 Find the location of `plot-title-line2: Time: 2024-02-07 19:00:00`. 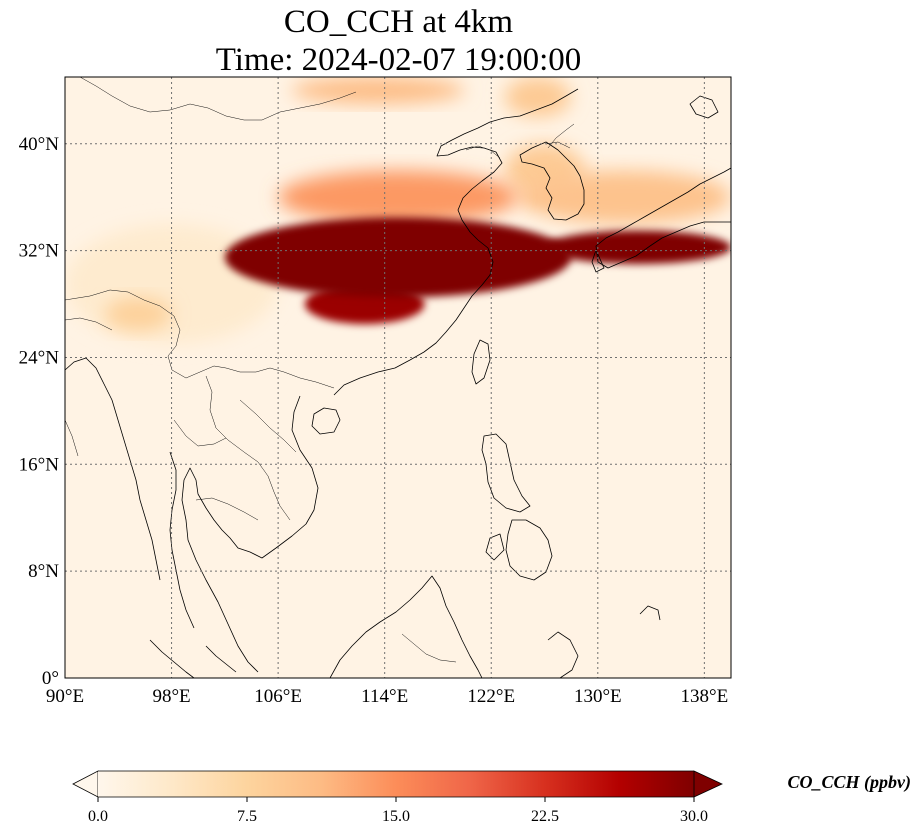

plot-title-line2: Time: 2024-02-07 19:00:00 is located at coordinates (398, 60).